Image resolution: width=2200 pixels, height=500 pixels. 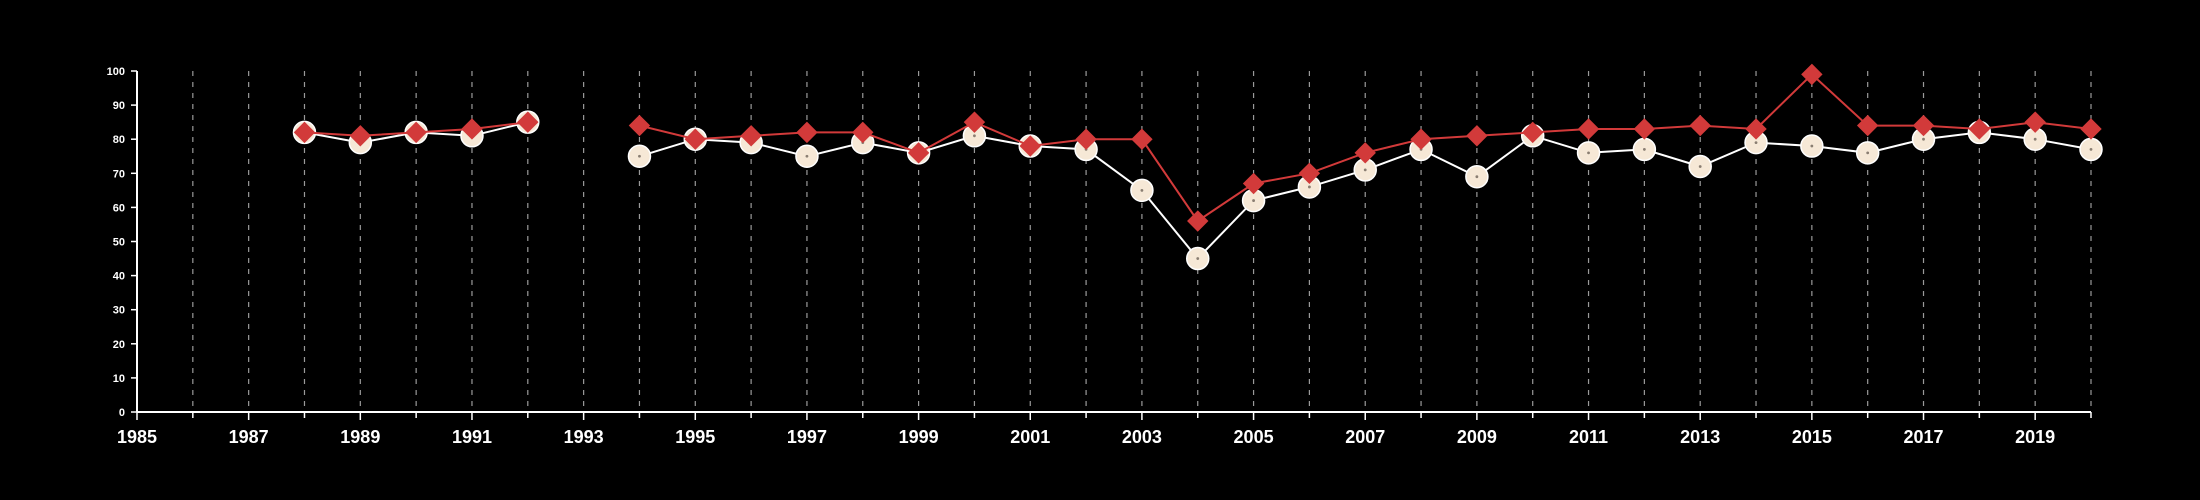 I want to click on x-tick-label: 1991, so click(x=472, y=437).